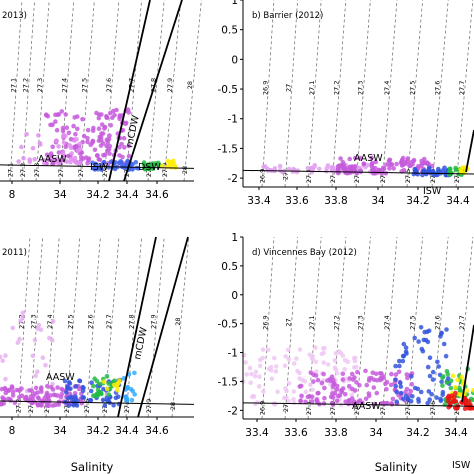  Describe the element at coordinates (157, 195) in the screenshot. I see `x-tick-label: 34.6` at that location.